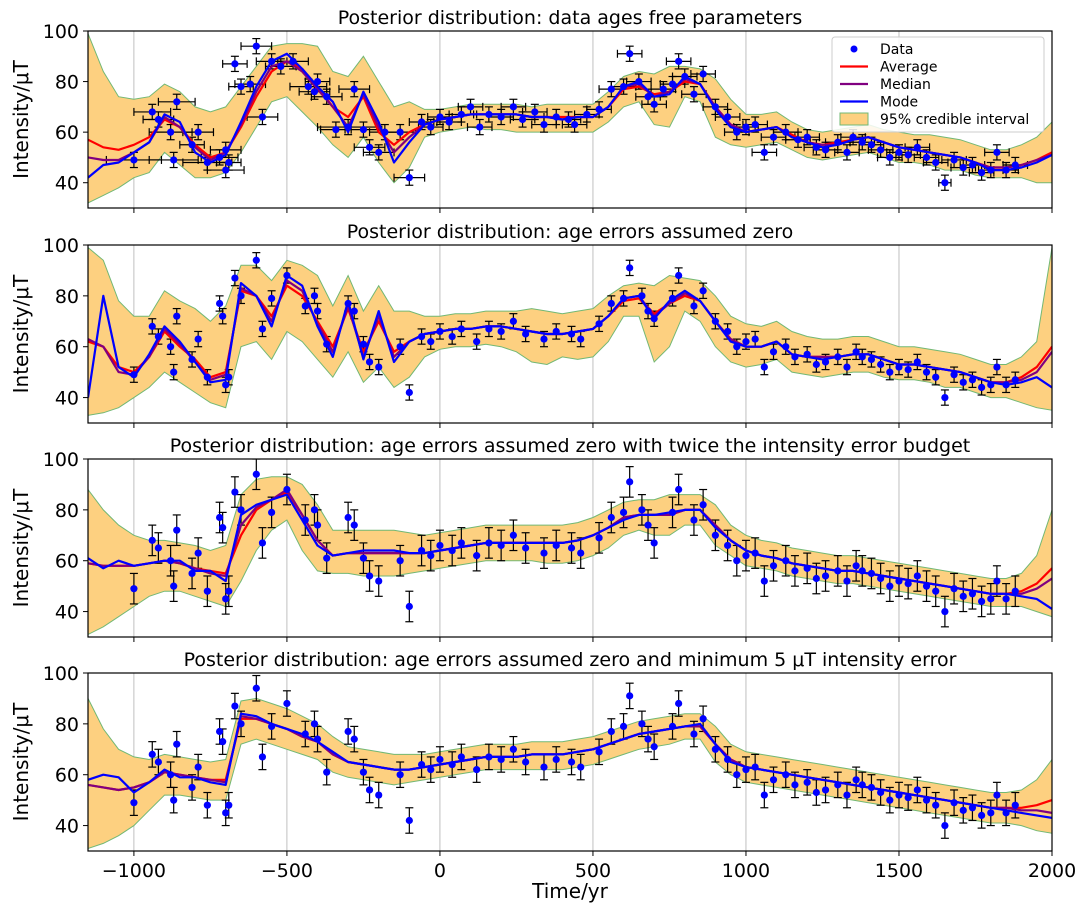  What do you see at coordinates (899, 103) in the screenshot?
I see `legend-label: Mode` at bounding box center [899, 103].